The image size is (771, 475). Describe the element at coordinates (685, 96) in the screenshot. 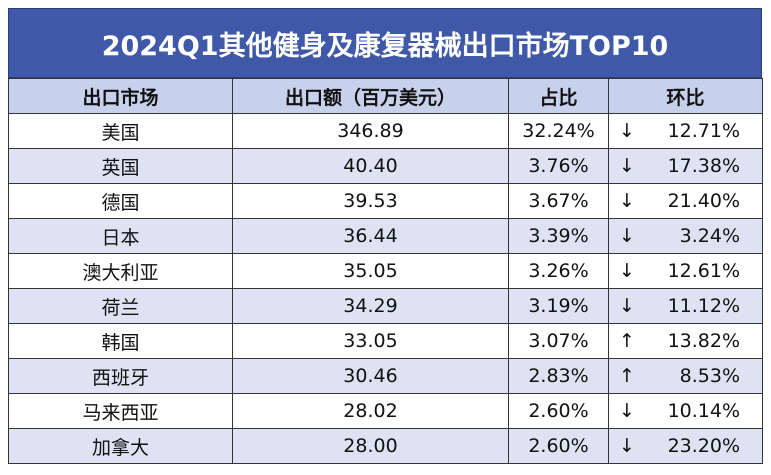

I see `header-cell: 环比` at that location.